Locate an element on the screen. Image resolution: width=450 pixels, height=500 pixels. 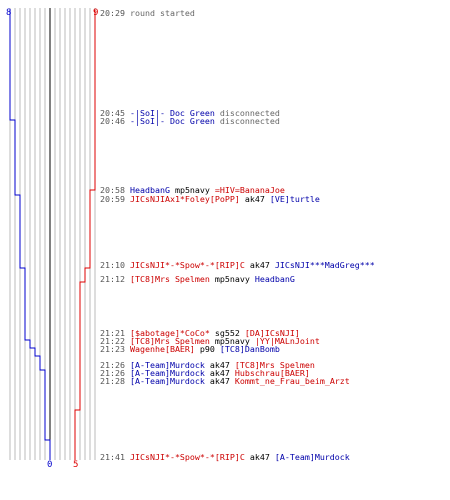
red-team-score-line is located at coordinates (85, 235).